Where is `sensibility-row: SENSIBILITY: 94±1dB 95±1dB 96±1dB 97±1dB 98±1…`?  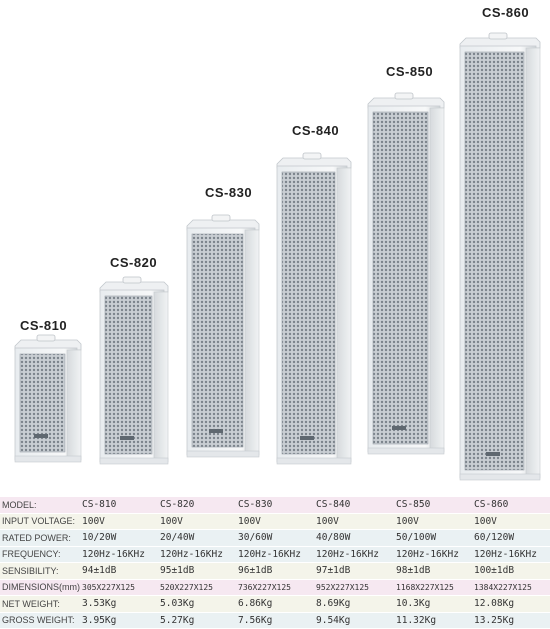 sensibility-row: SENSIBILITY: 94±1dB 95±1dB 96±1dB 97±1dB 98±1… is located at coordinates (275, 571).